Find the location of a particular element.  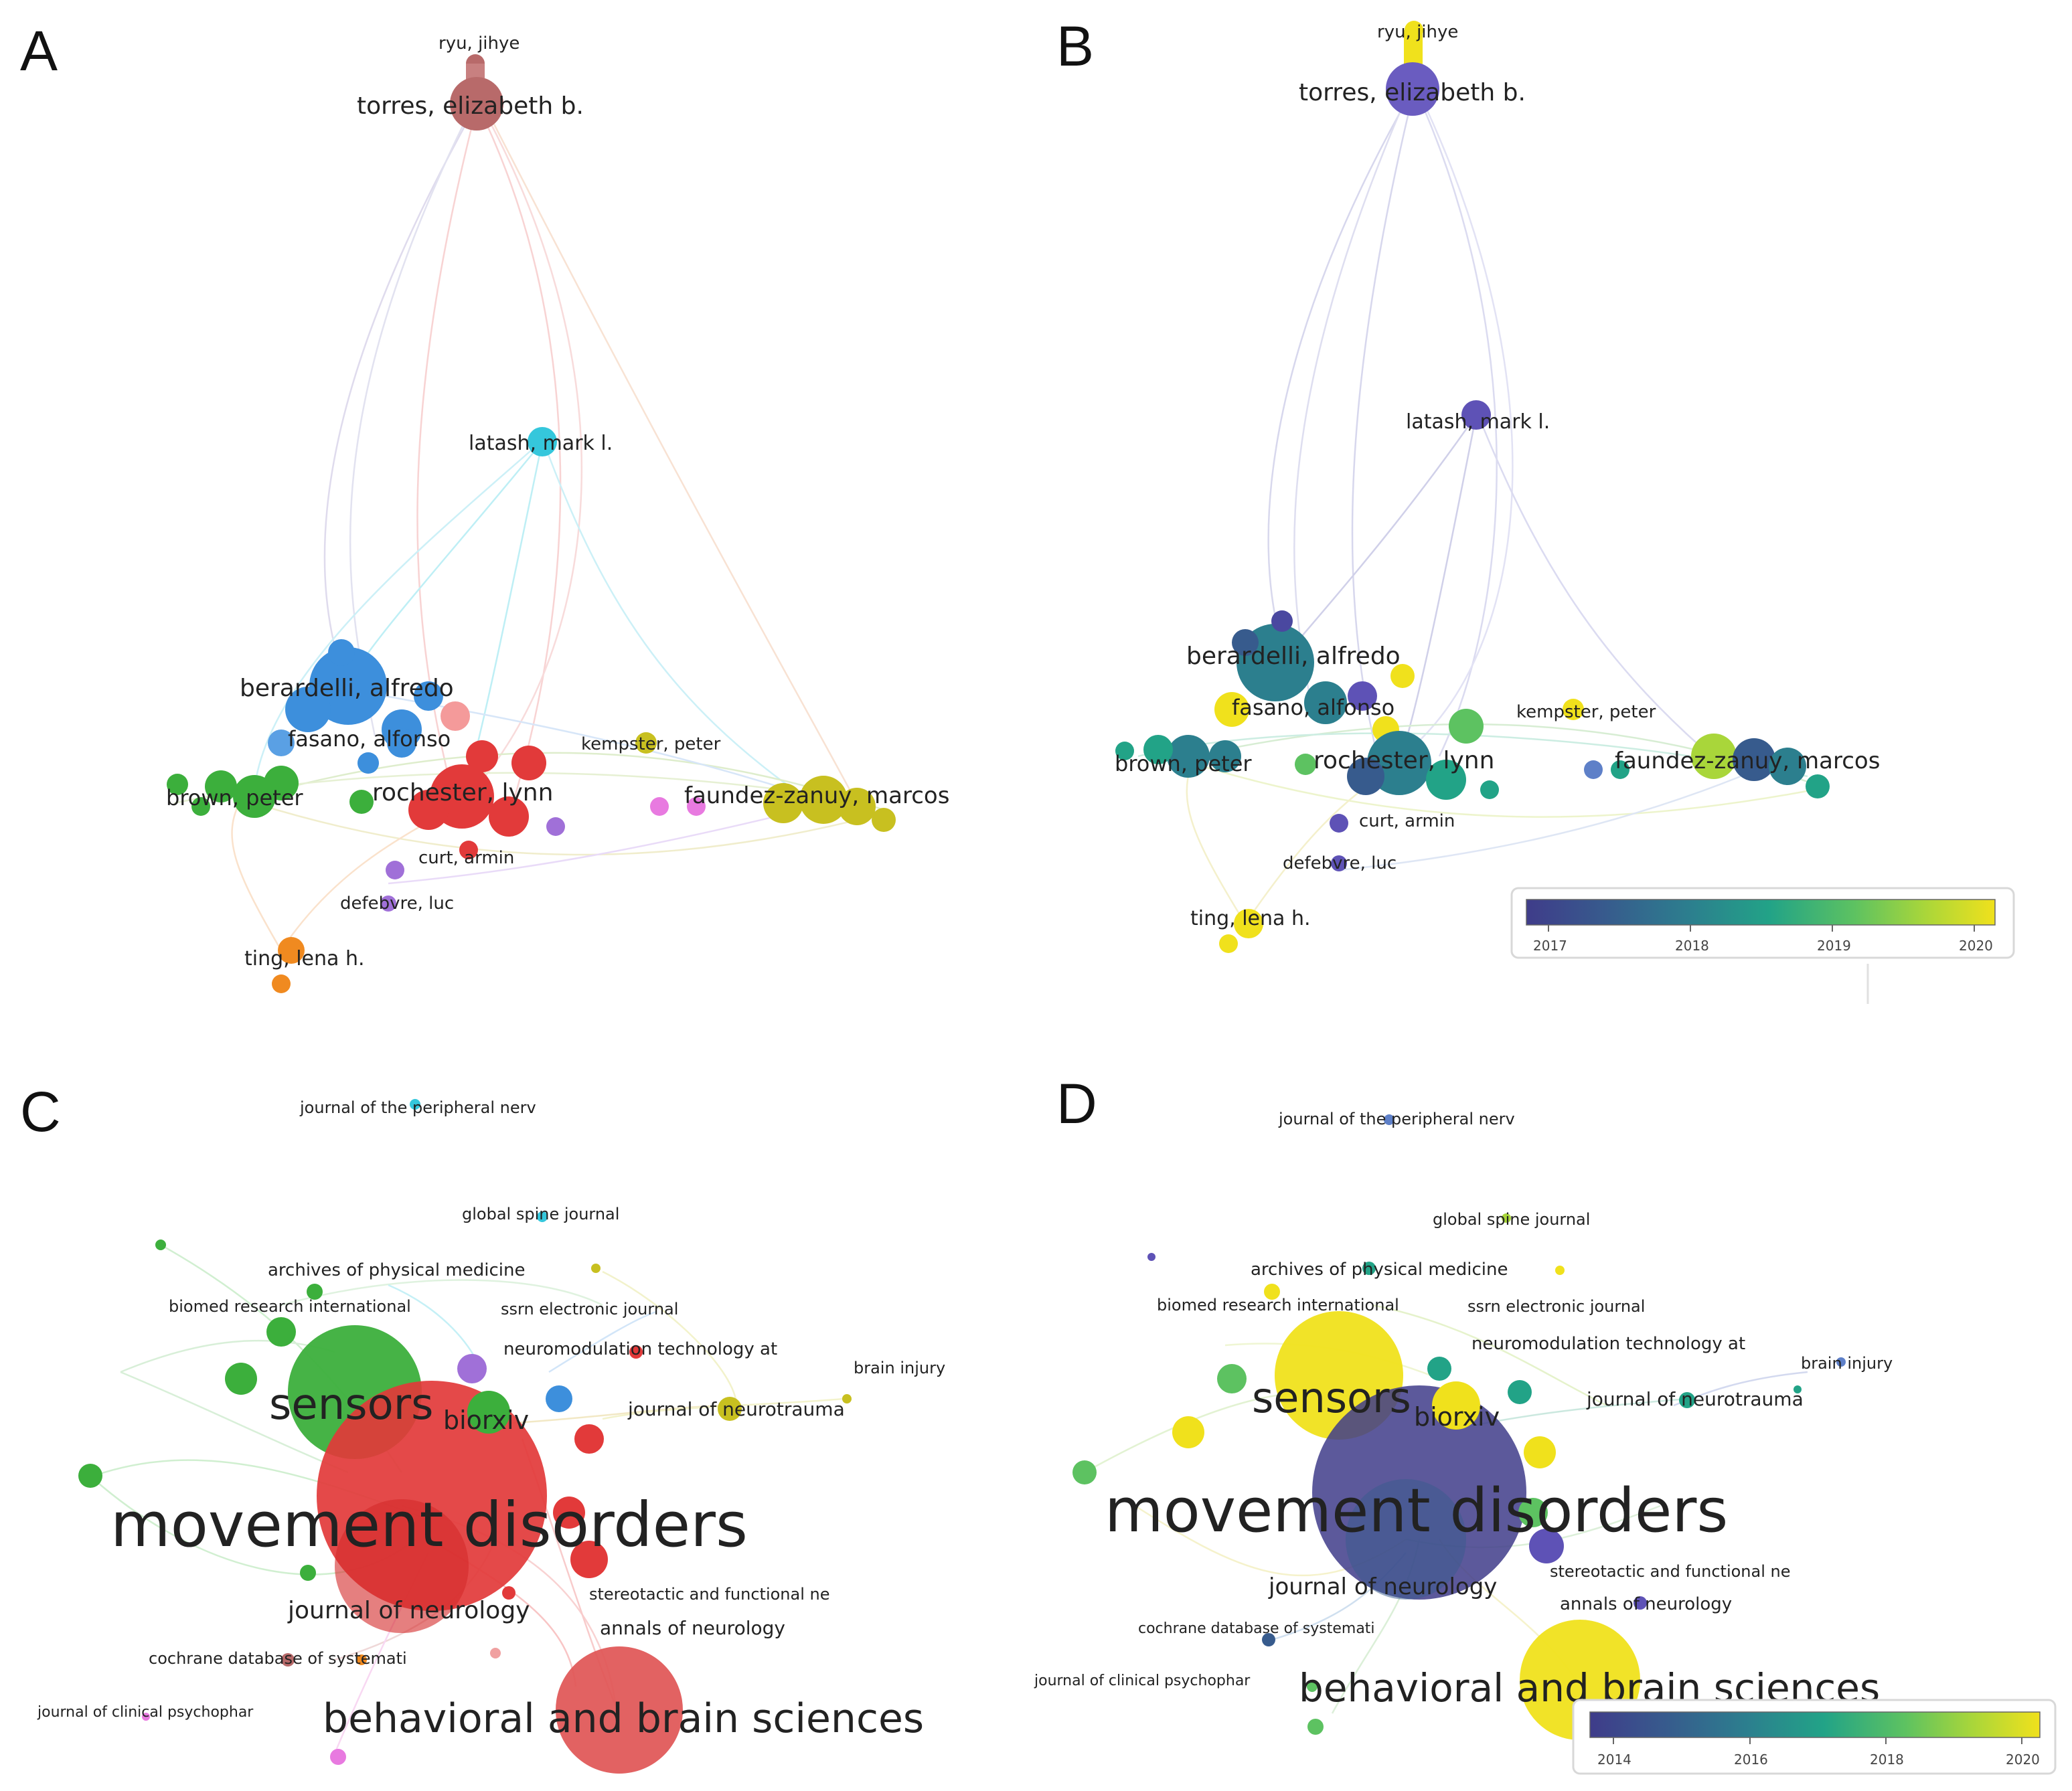

label-b-kempster: kempster, peter is located at coordinates (1586, 712).